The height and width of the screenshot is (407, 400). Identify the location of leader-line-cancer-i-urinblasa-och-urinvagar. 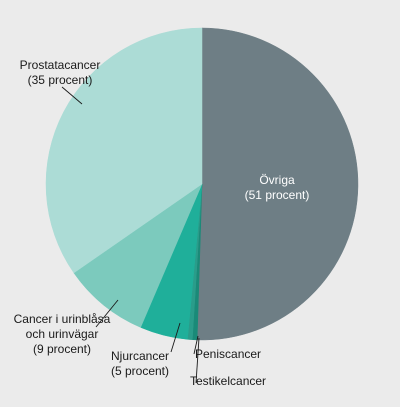
(107, 313).